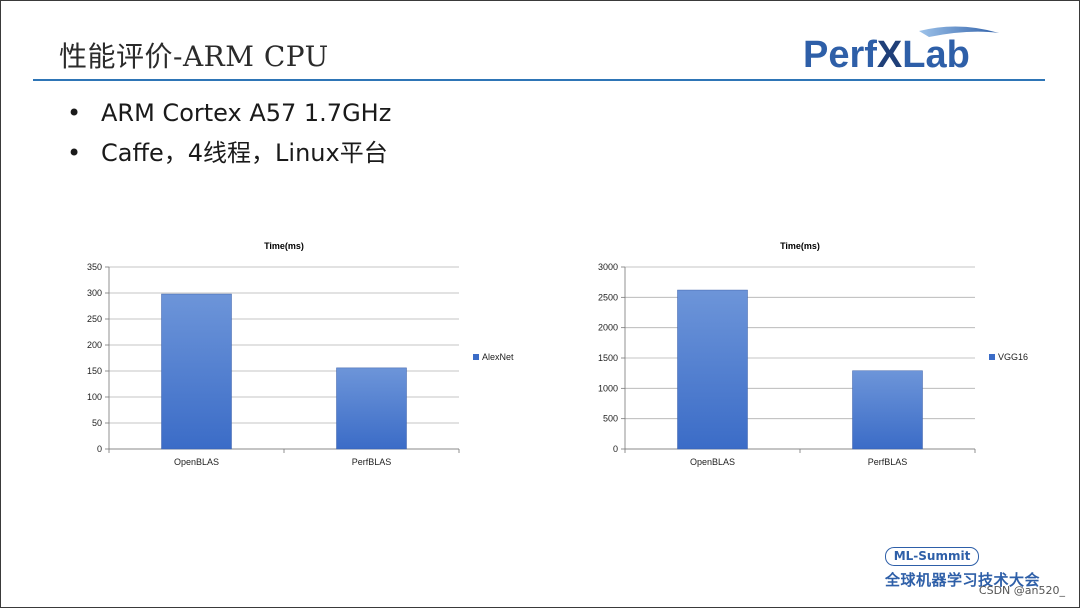 This screenshot has height=608, width=1080. What do you see at coordinates (959, 31) in the screenshot?
I see `logo-swoosh` at bounding box center [959, 31].